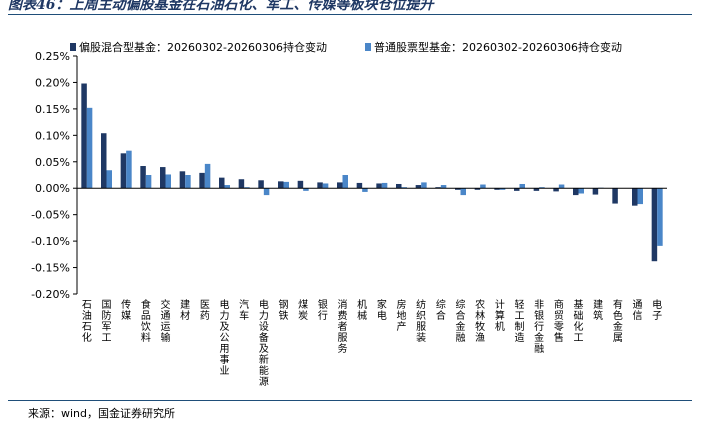  Describe the element at coordinates (264, 349) in the screenshot. I see `x-tick-char: 及` at that location.